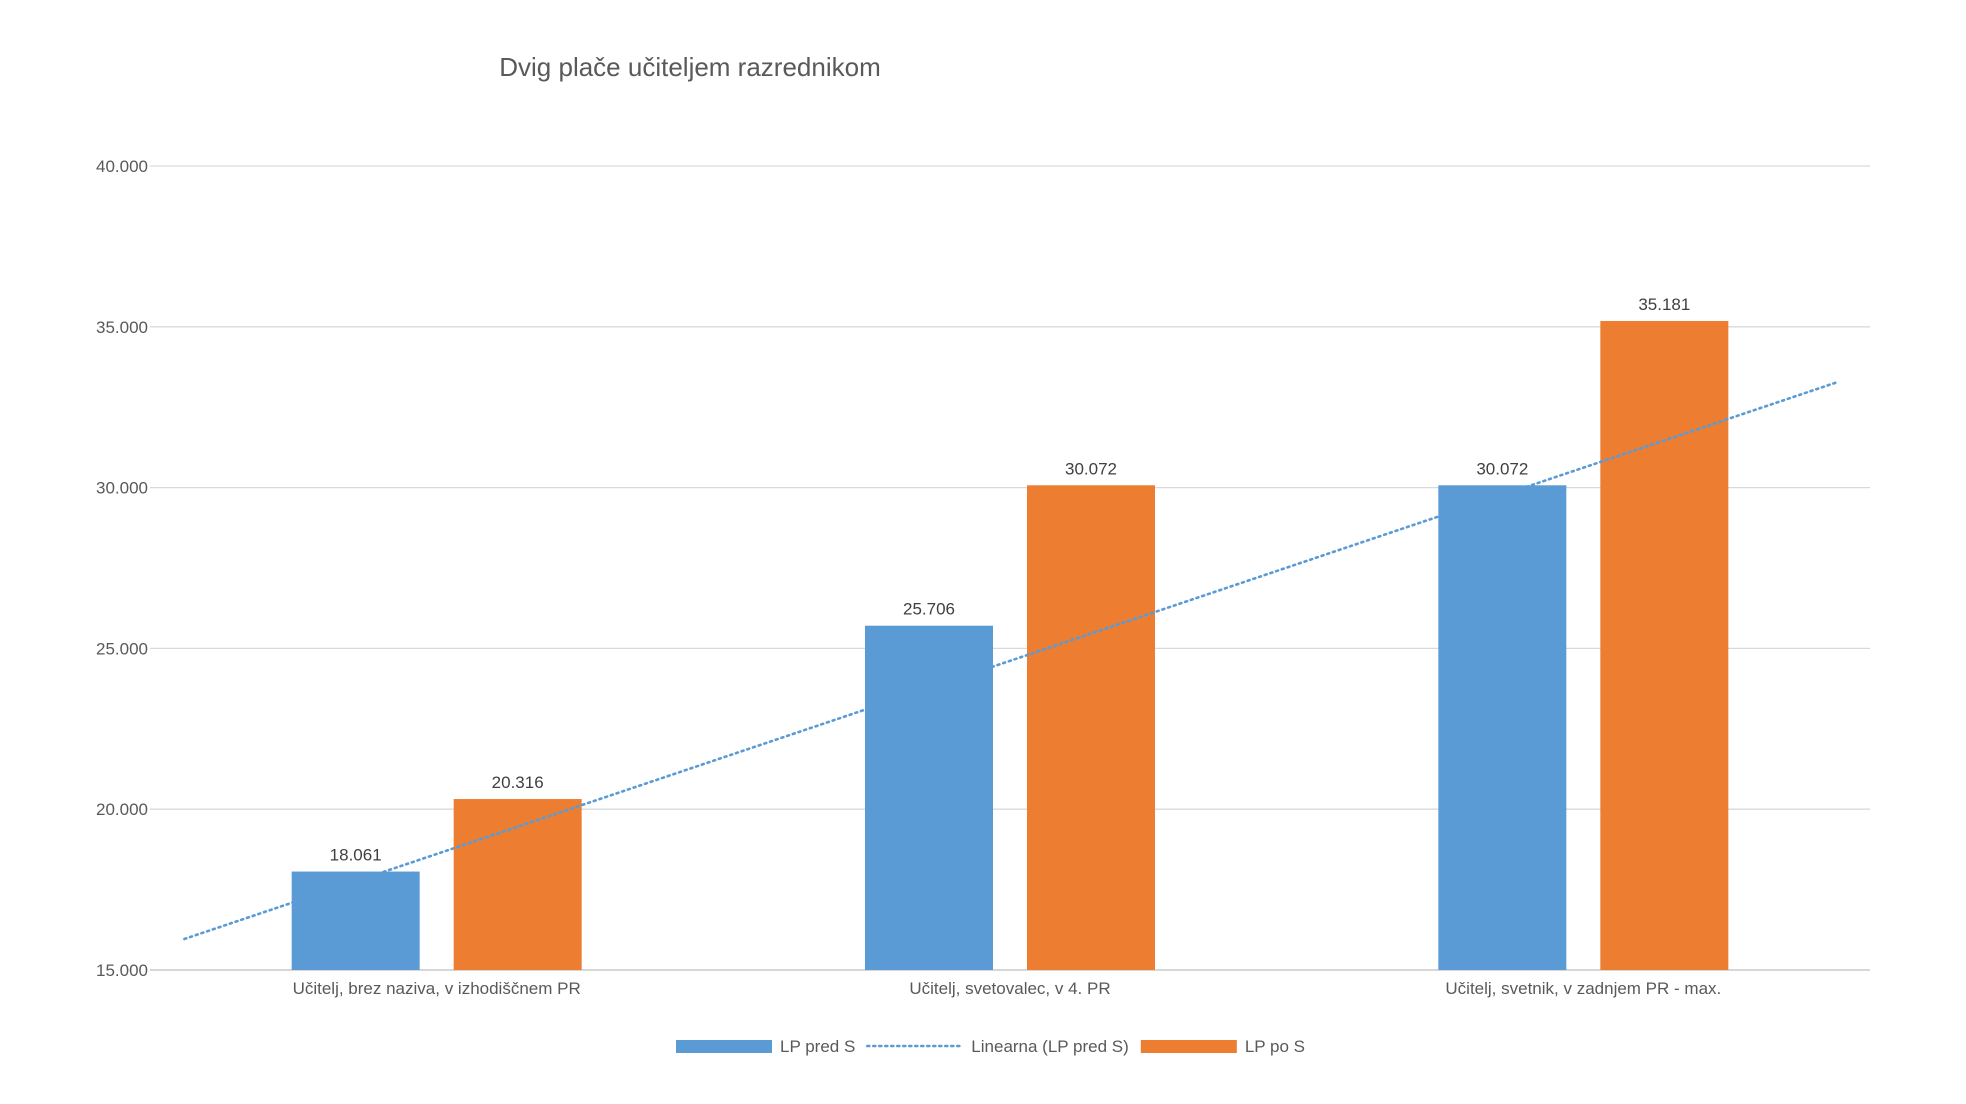  Describe the element at coordinates (122, 568) in the screenshot. I see `y-axis-tick-labels: 15.000 20.000 25.000 30.000 35.000 40.000` at that location.